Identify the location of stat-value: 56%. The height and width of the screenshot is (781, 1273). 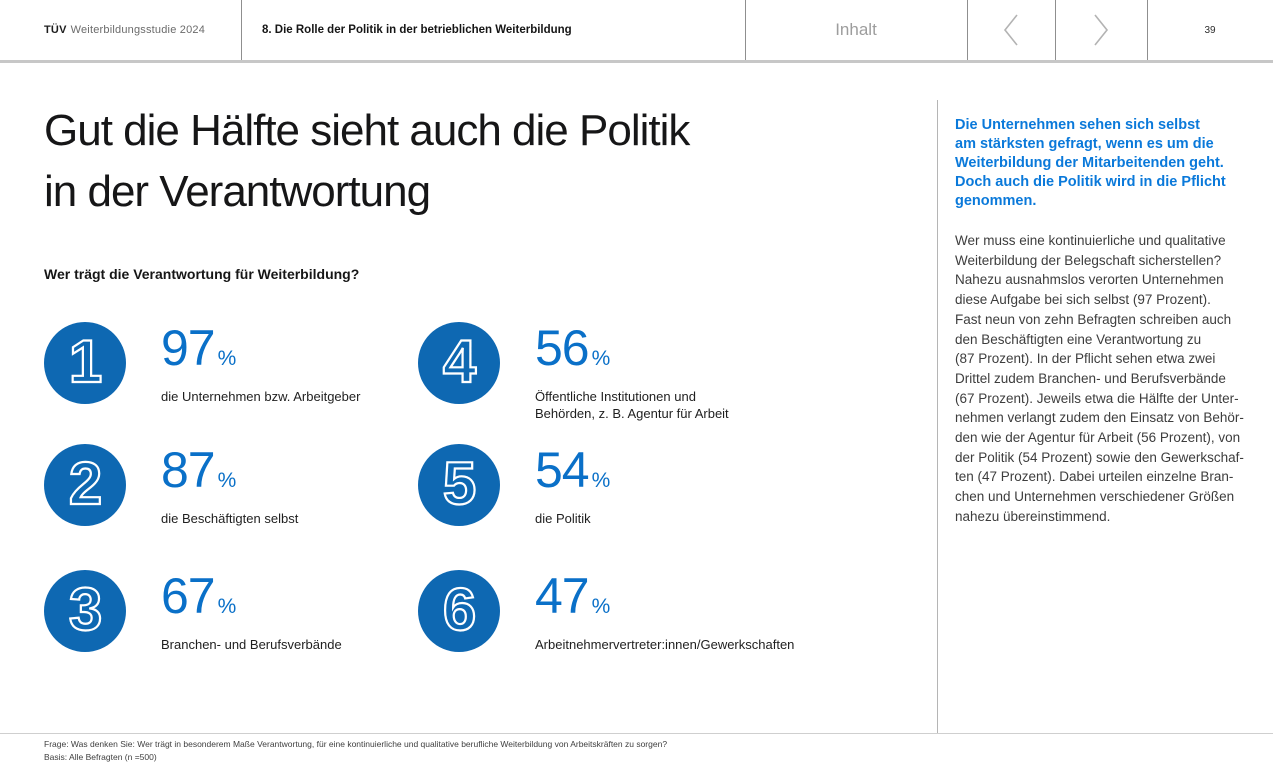
(573, 348).